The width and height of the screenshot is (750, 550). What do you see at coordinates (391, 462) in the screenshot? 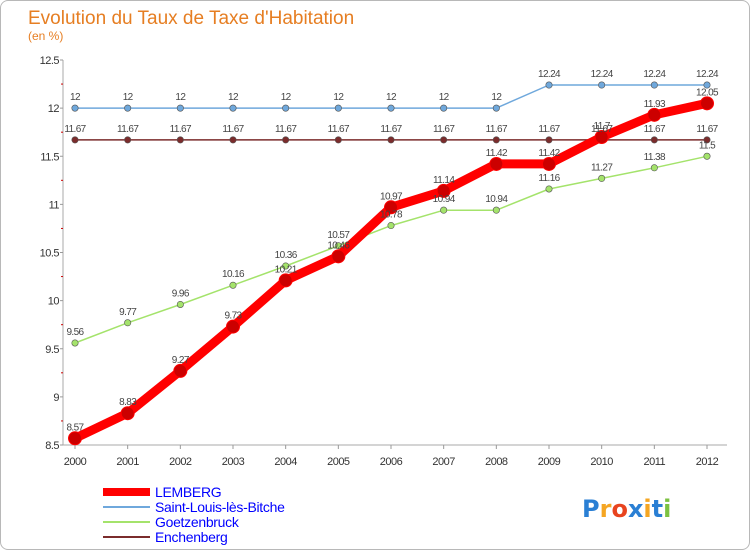
I see `x-tick-label: 2006` at bounding box center [391, 462].